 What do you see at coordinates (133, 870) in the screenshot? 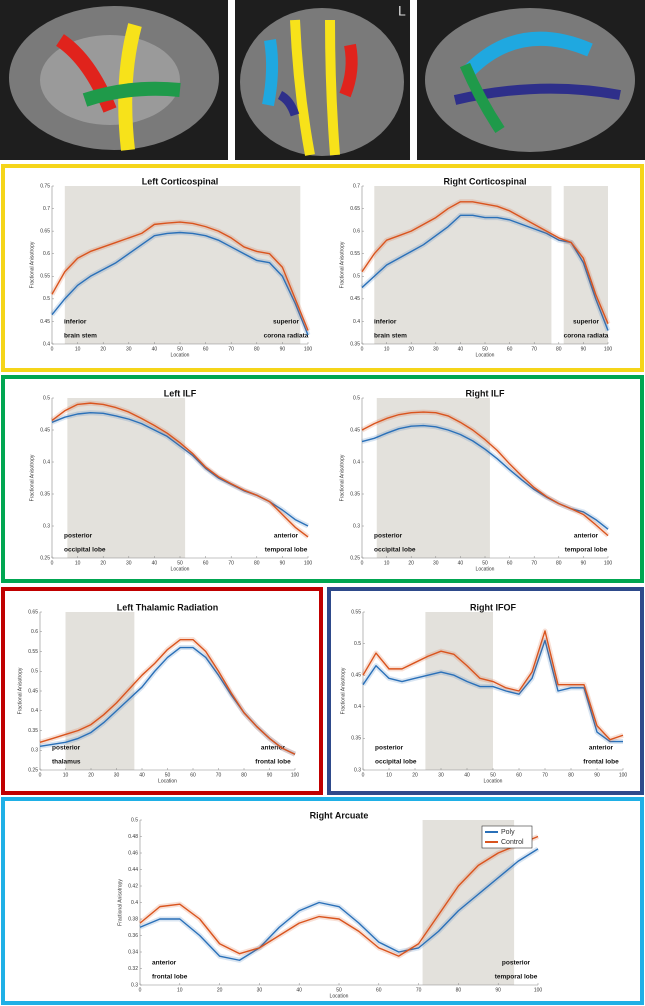
I see `y-tick-label: 0.44` at bounding box center [133, 870].